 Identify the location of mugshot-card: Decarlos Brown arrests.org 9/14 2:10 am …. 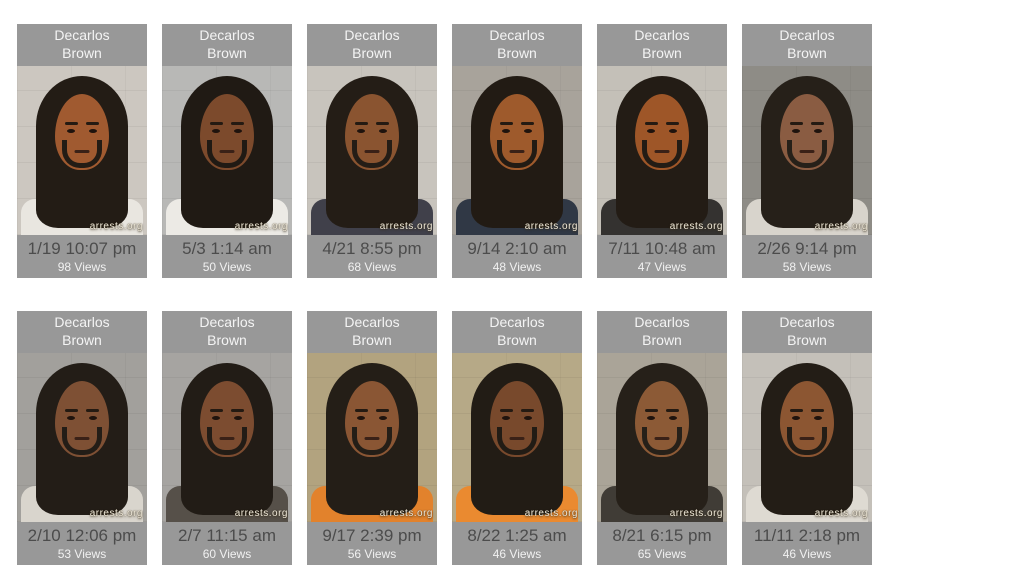
(517, 151).